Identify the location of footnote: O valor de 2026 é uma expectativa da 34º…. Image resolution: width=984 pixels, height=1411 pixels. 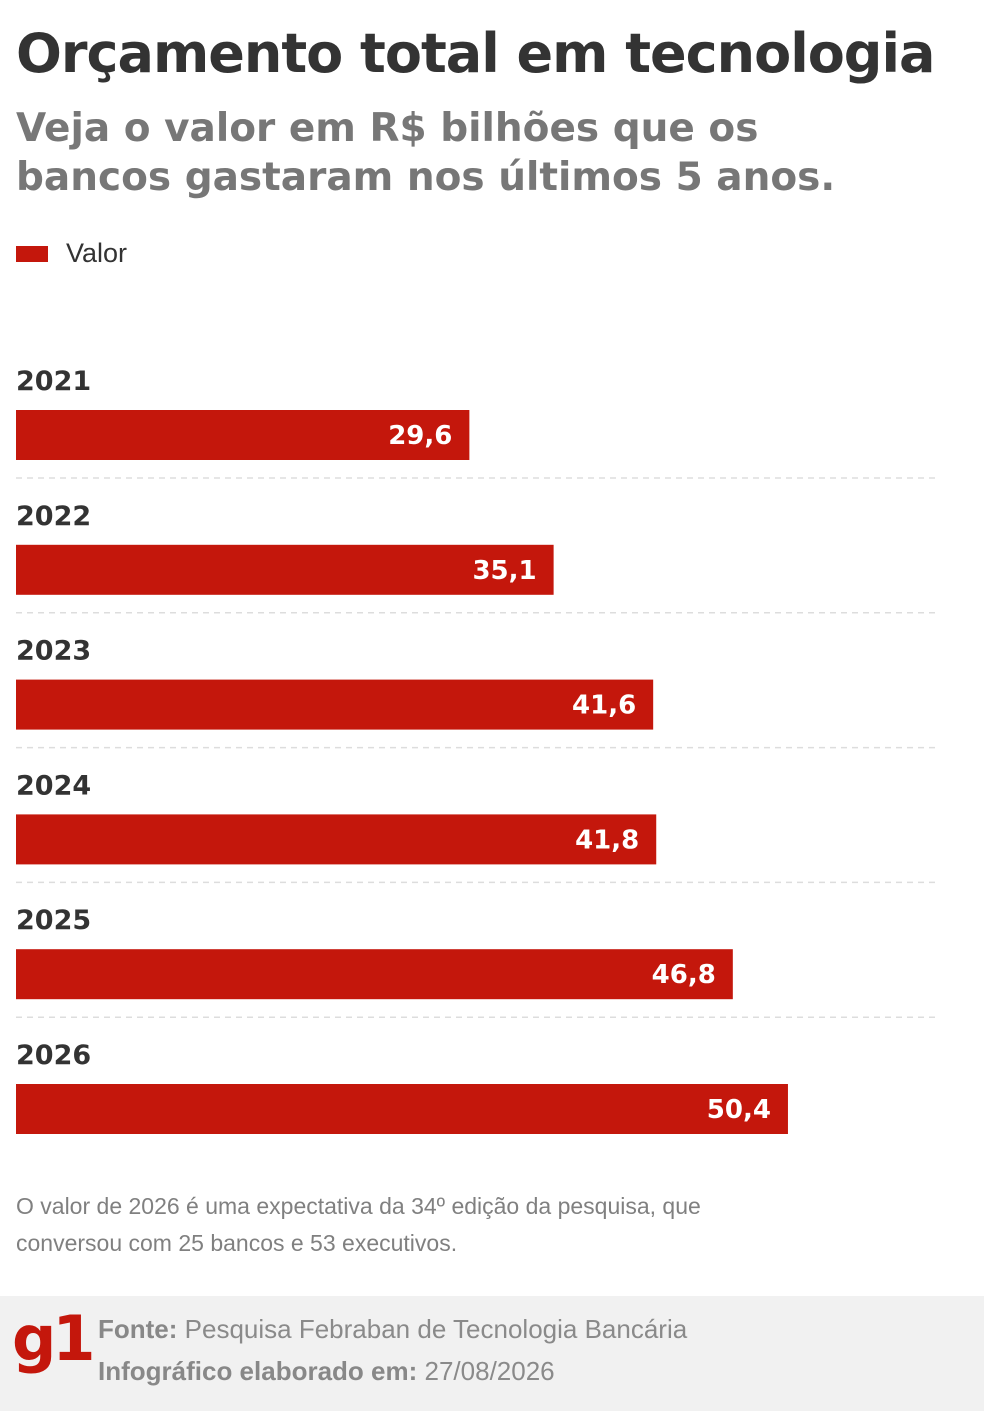
(358, 1224).